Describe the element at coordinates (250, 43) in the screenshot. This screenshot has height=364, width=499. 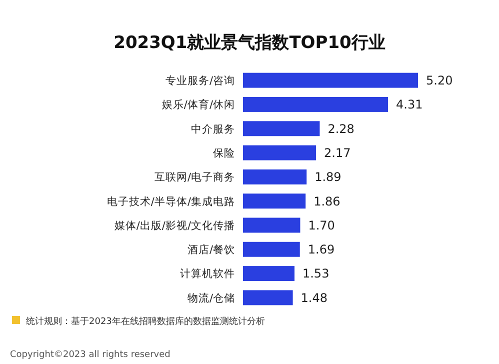
I see `chart-title: 2023Q1就业景气指数TOP10行业` at that location.